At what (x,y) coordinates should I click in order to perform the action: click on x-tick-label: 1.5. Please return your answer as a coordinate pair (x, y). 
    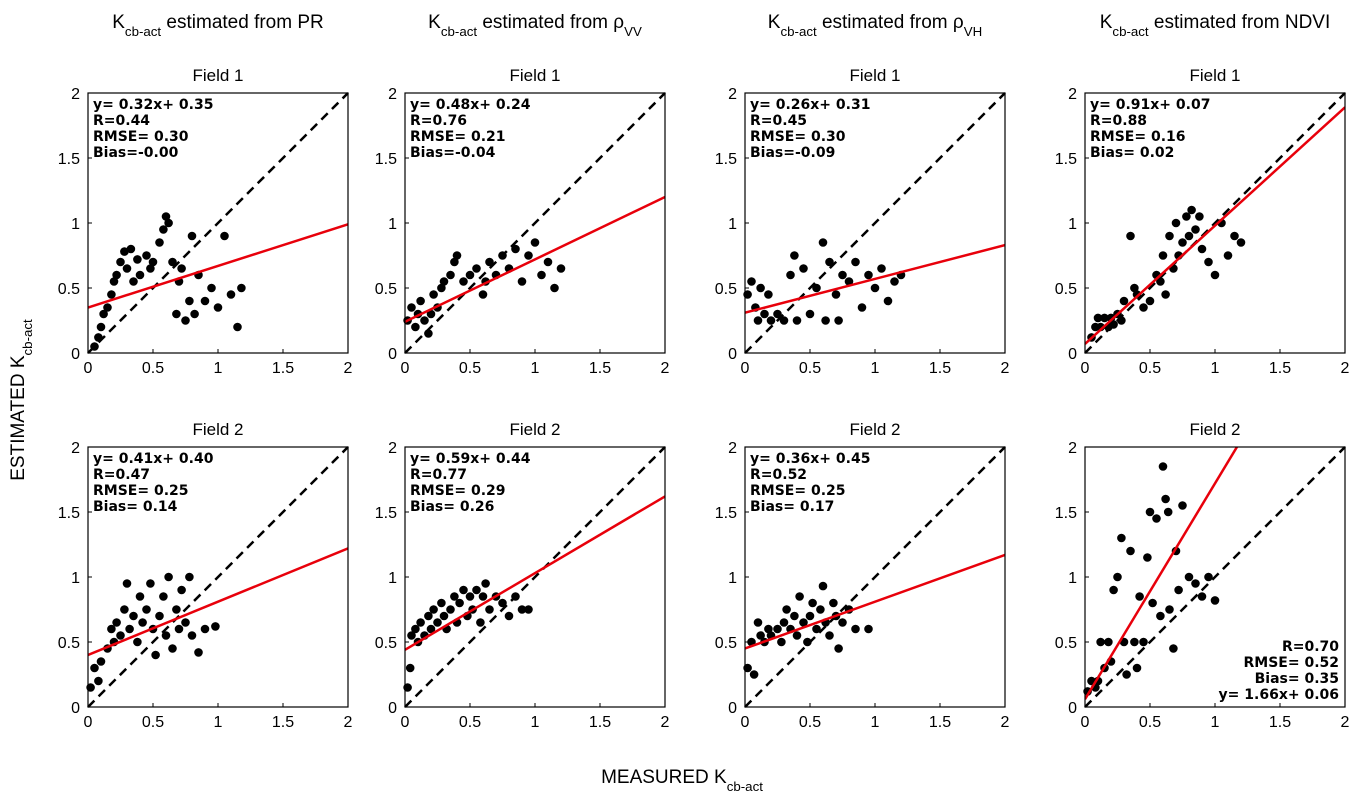
    Looking at the image, I should click on (940, 722).